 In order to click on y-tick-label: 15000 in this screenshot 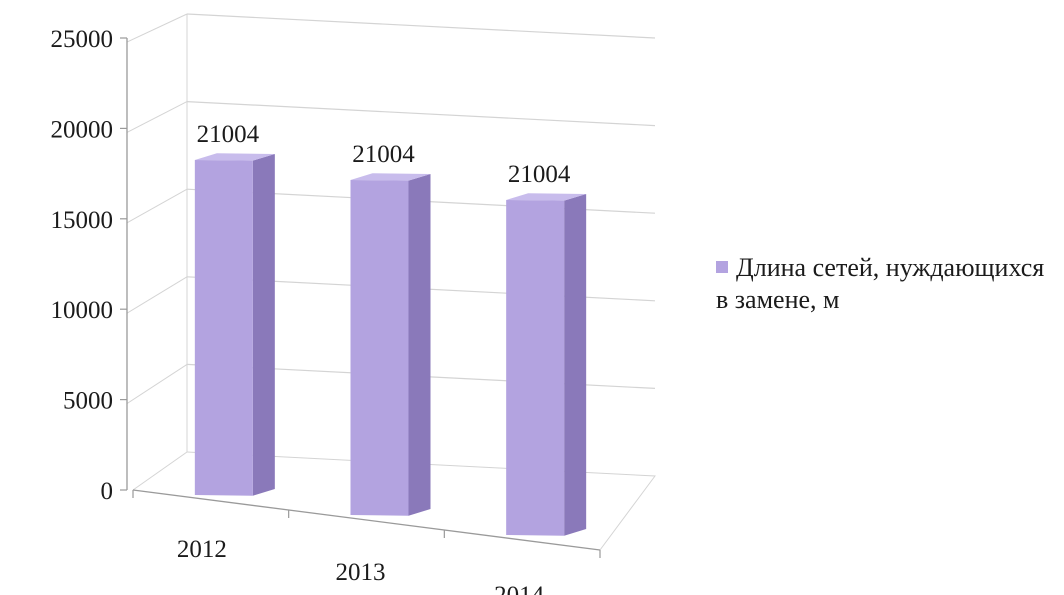, I will do `click(82, 220)`.